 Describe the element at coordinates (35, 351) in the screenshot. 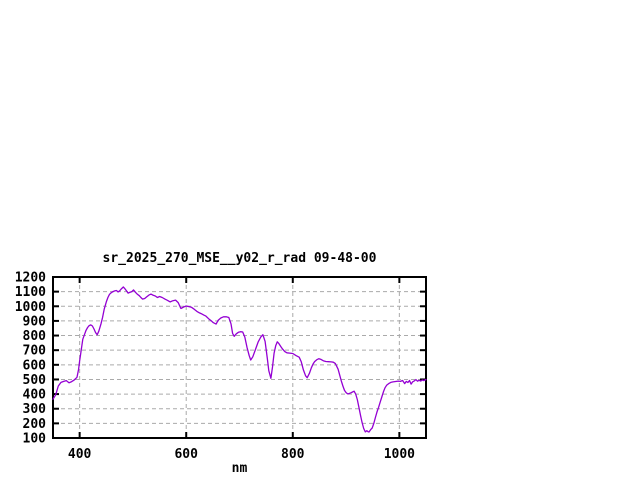

I see `y-tick-label: 700` at that location.